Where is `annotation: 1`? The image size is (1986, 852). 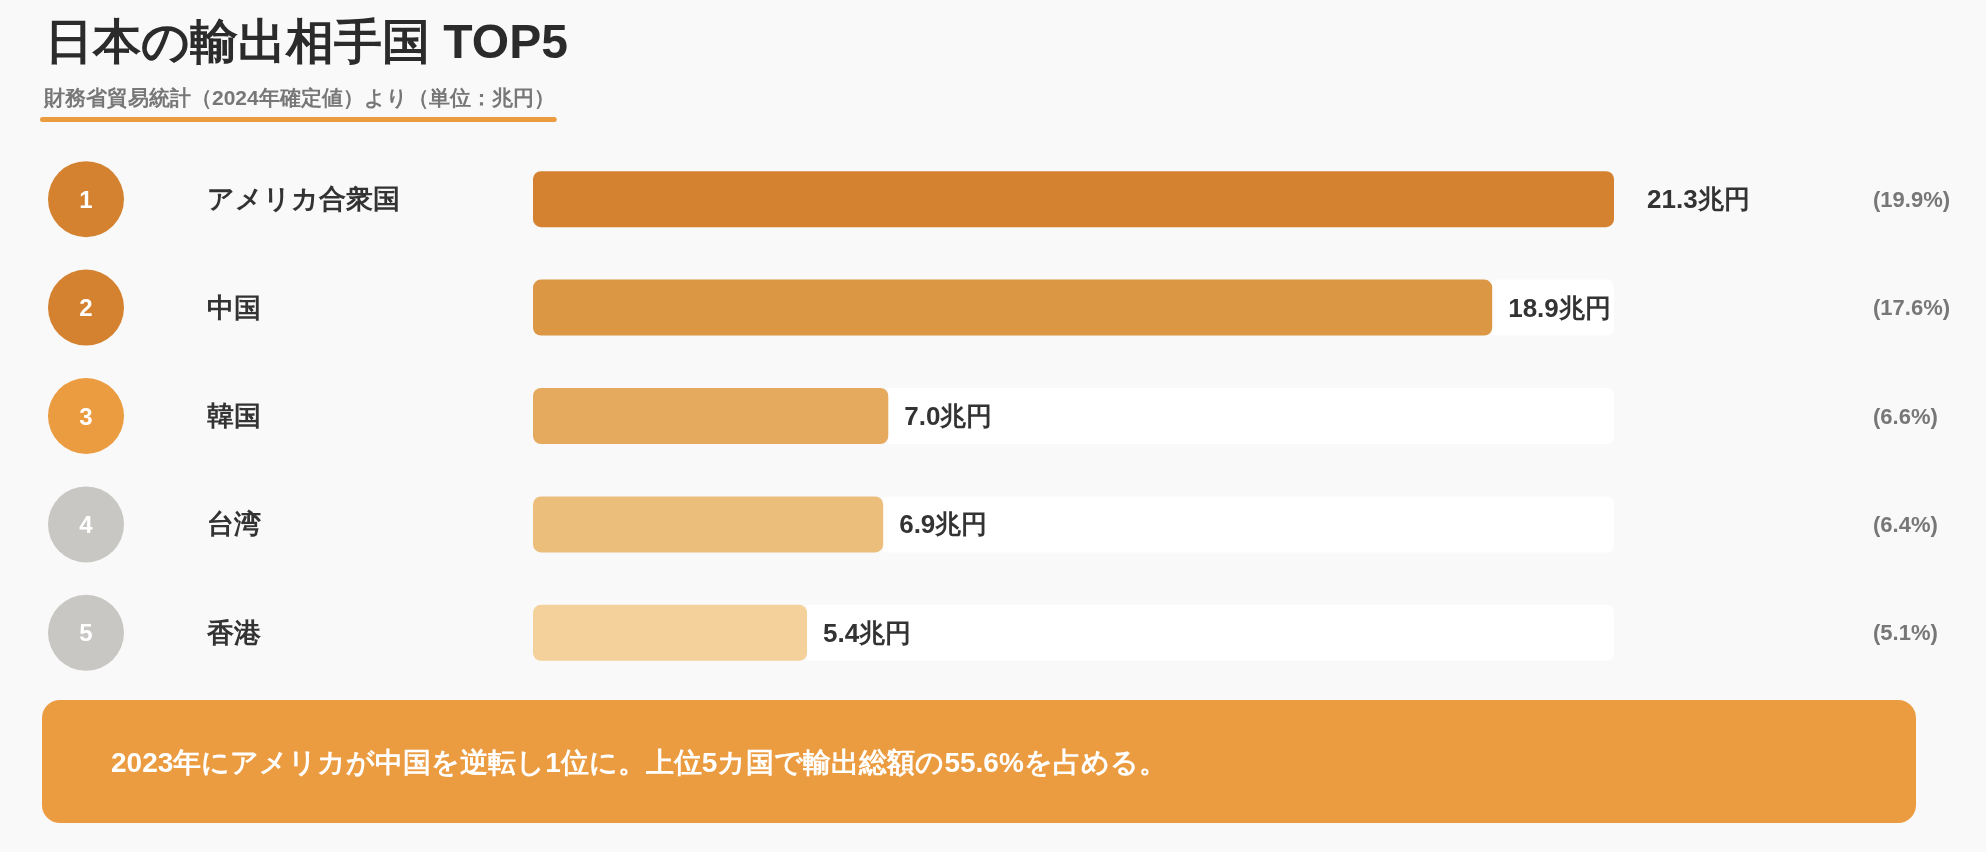 annotation: 1 is located at coordinates (86, 199).